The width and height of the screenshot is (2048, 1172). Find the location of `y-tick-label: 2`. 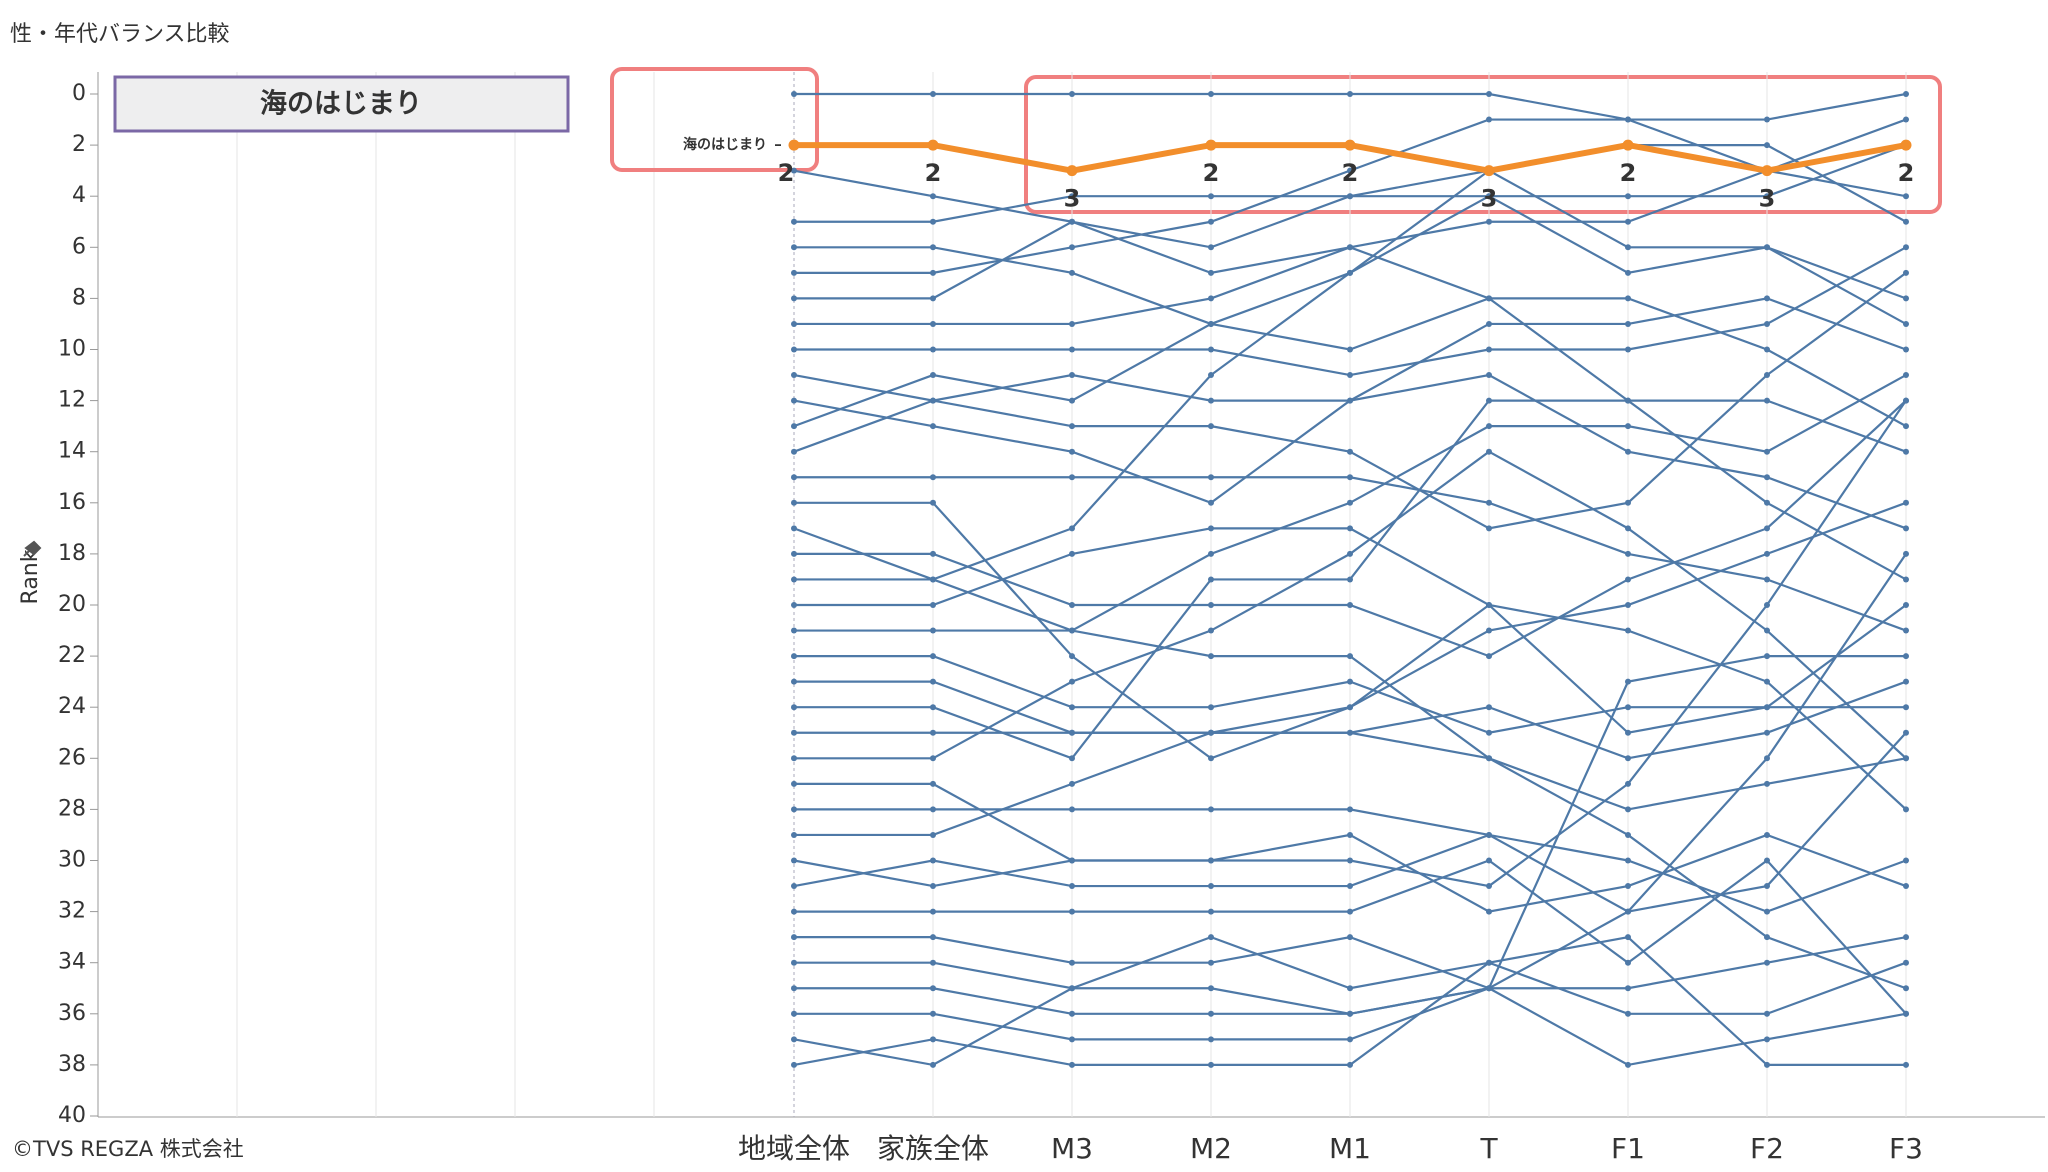

y-tick-label: 2 is located at coordinates (79, 144).